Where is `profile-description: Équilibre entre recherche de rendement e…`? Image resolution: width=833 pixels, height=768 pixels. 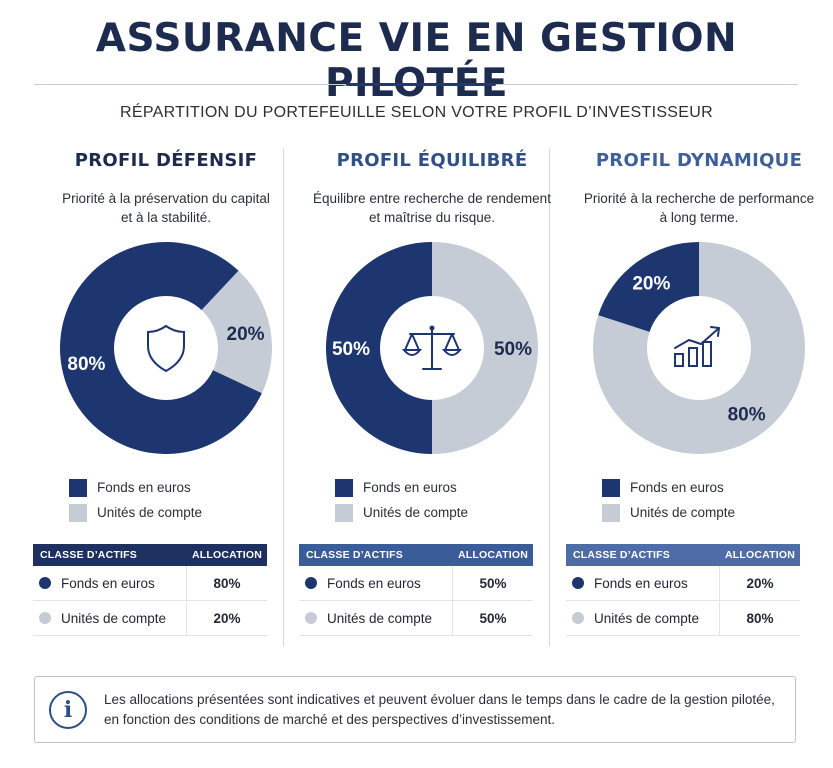
profile-description: Équilibre entre recherche de rendement e… is located at coordinates (432, 209).